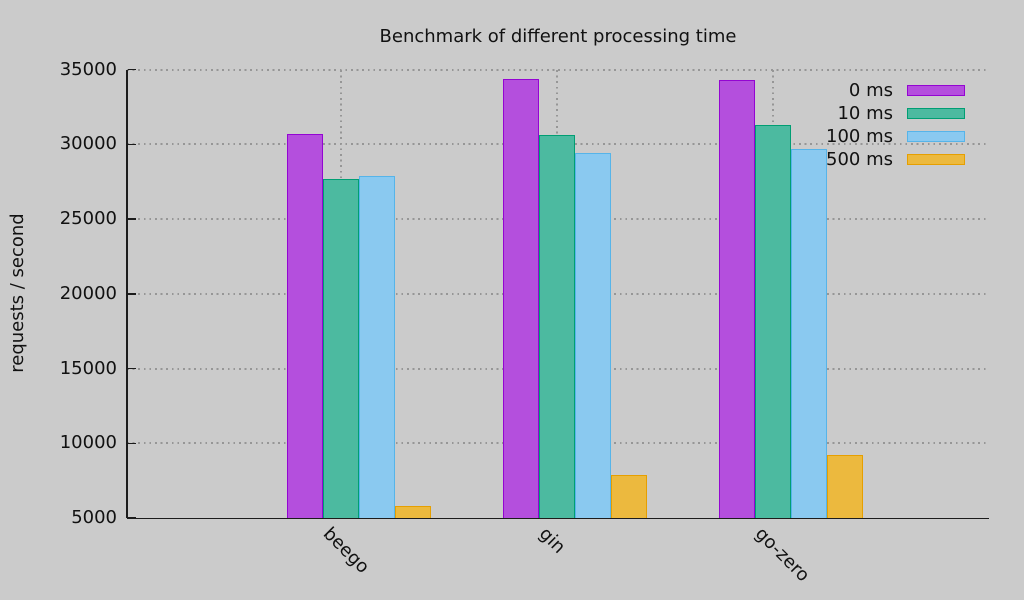 The height and width of the screenshot is (600, 1024). What do you see at coordinates (346, 550) in the screenshot?
I see `x-tick-label-beego: beego` at bounding box center [346, 550].